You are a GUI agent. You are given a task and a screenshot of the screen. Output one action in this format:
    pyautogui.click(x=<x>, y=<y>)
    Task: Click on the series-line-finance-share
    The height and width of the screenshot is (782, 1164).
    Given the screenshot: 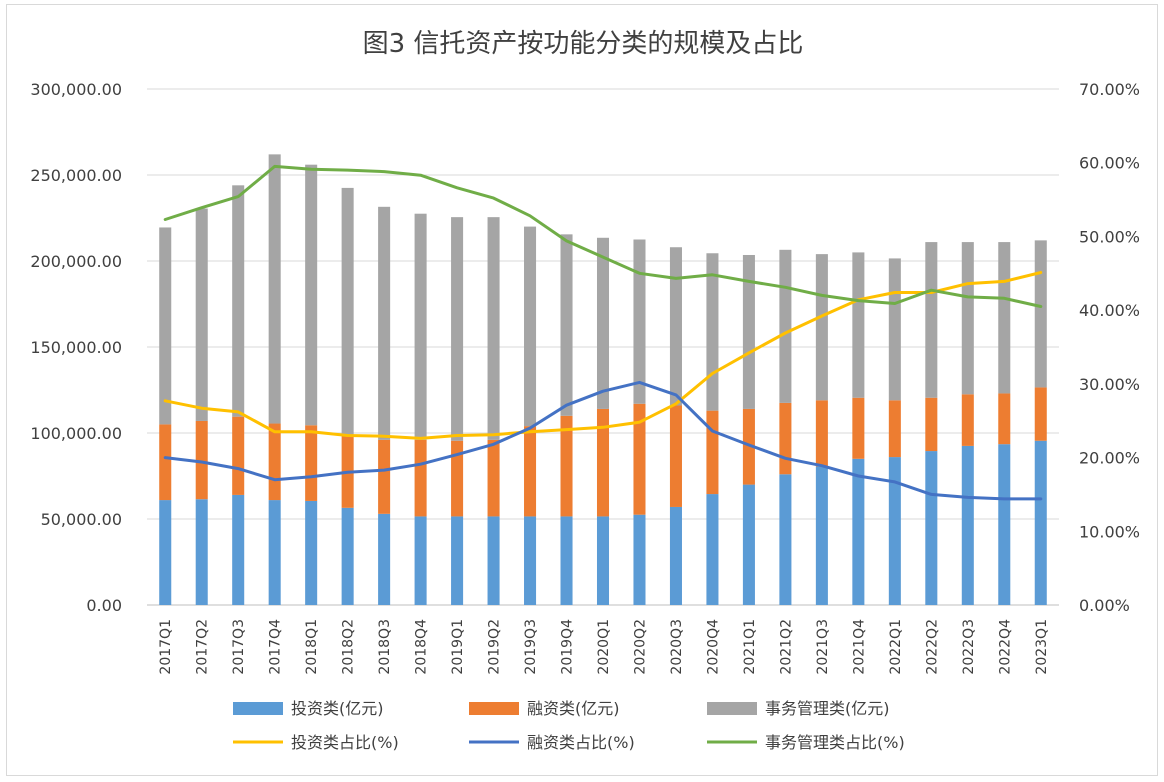 What is the action you would take?
    pyautogui.click(x=603, y=440)
    